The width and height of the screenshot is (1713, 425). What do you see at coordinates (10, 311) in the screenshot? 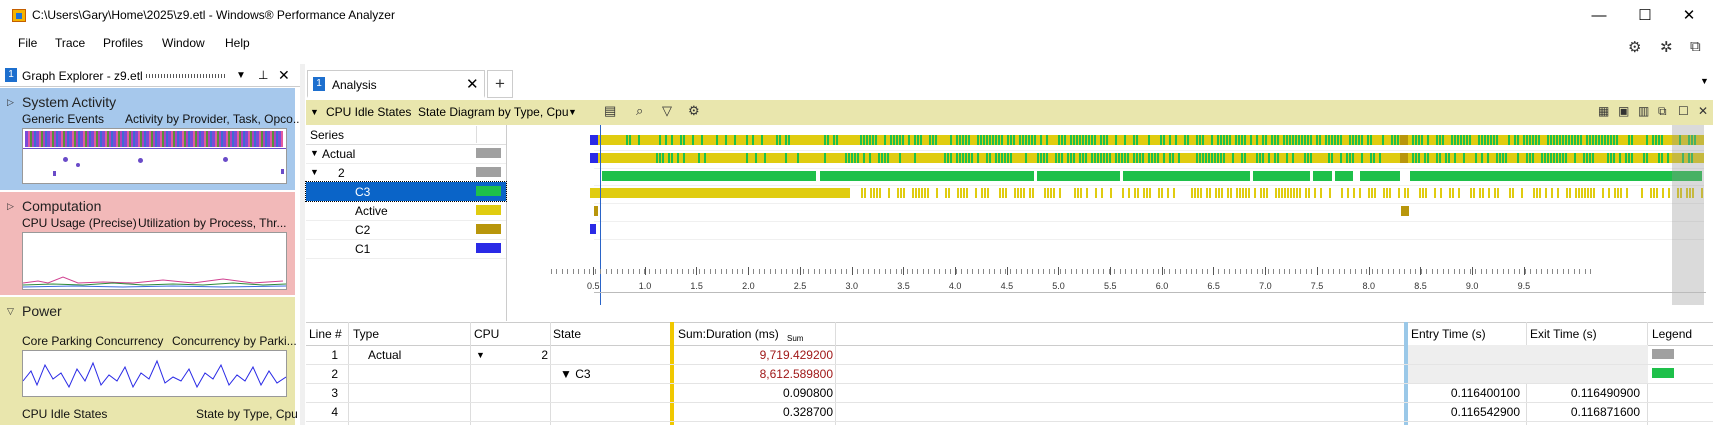
I see `collapse-icon: ▽` at bounding box center [10, 311].